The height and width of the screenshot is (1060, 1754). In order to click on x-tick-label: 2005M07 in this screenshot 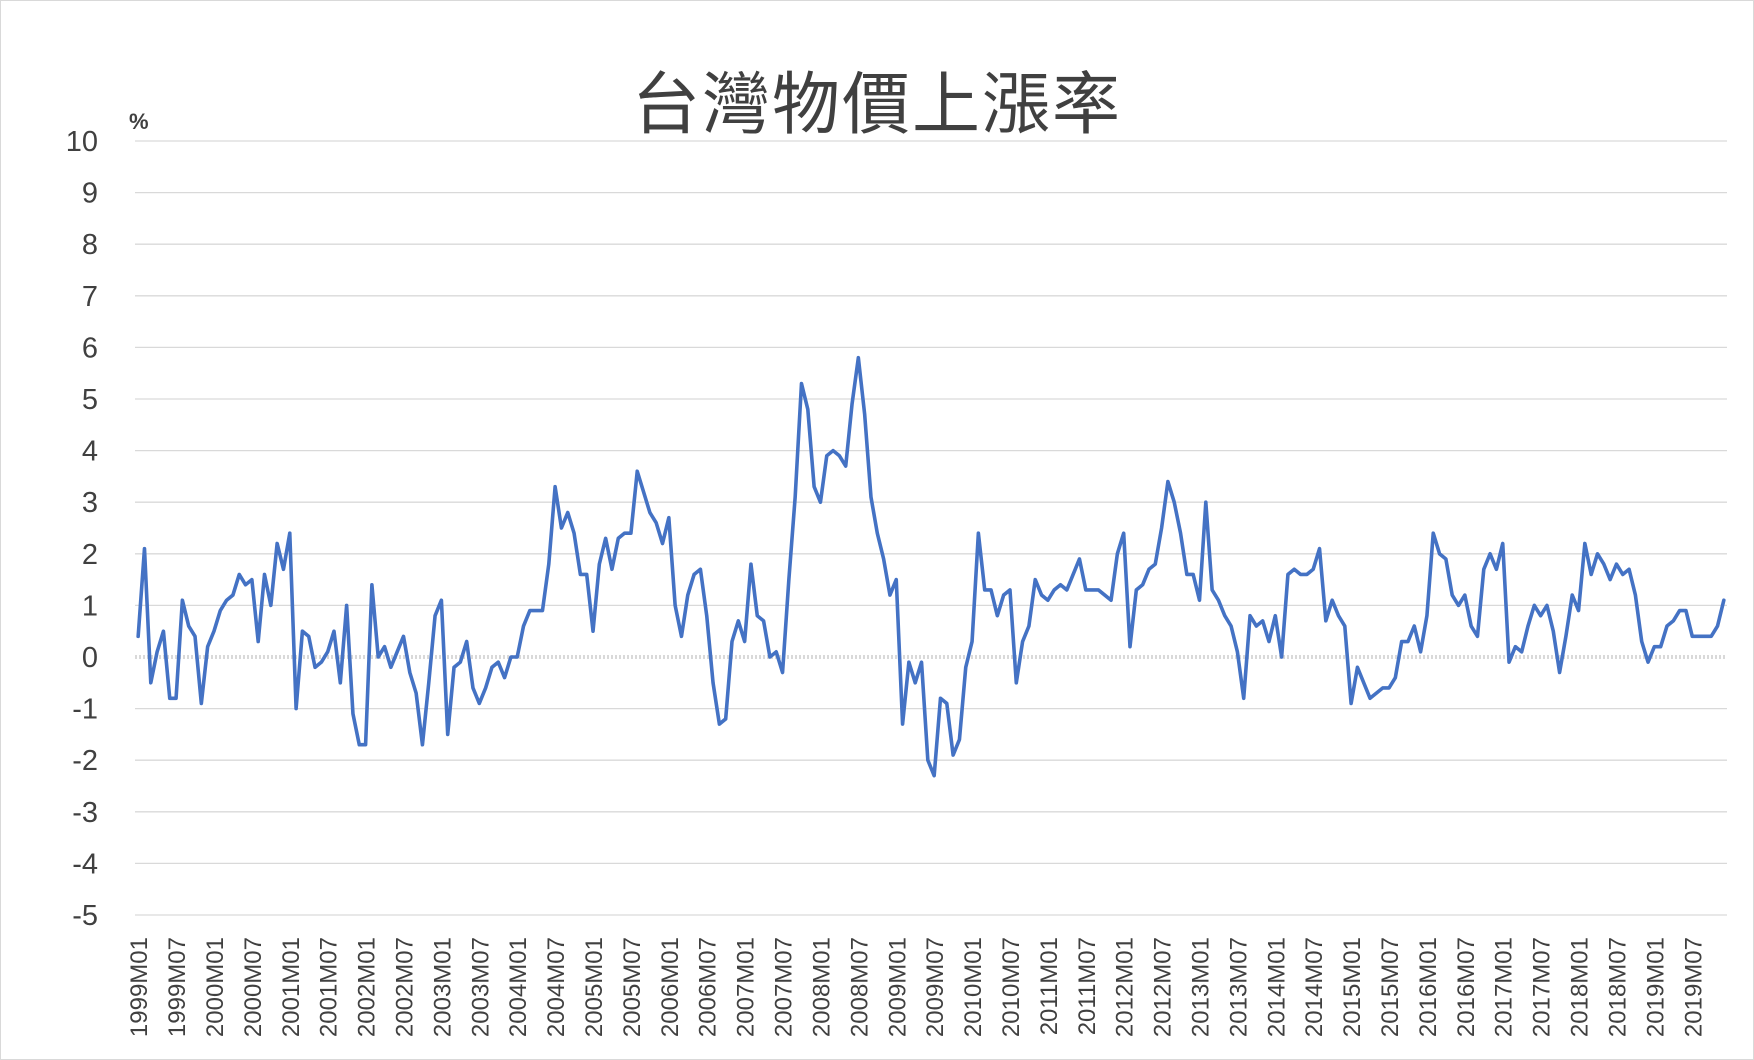, I will do `click(632, 987)`.